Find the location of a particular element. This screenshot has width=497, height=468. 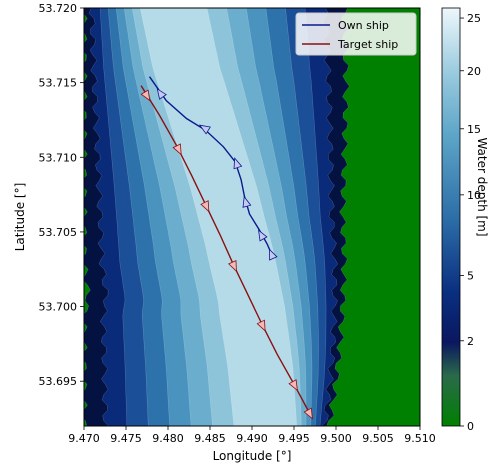

y-tick-label: 53.715 is located at coordinates (58, 83).